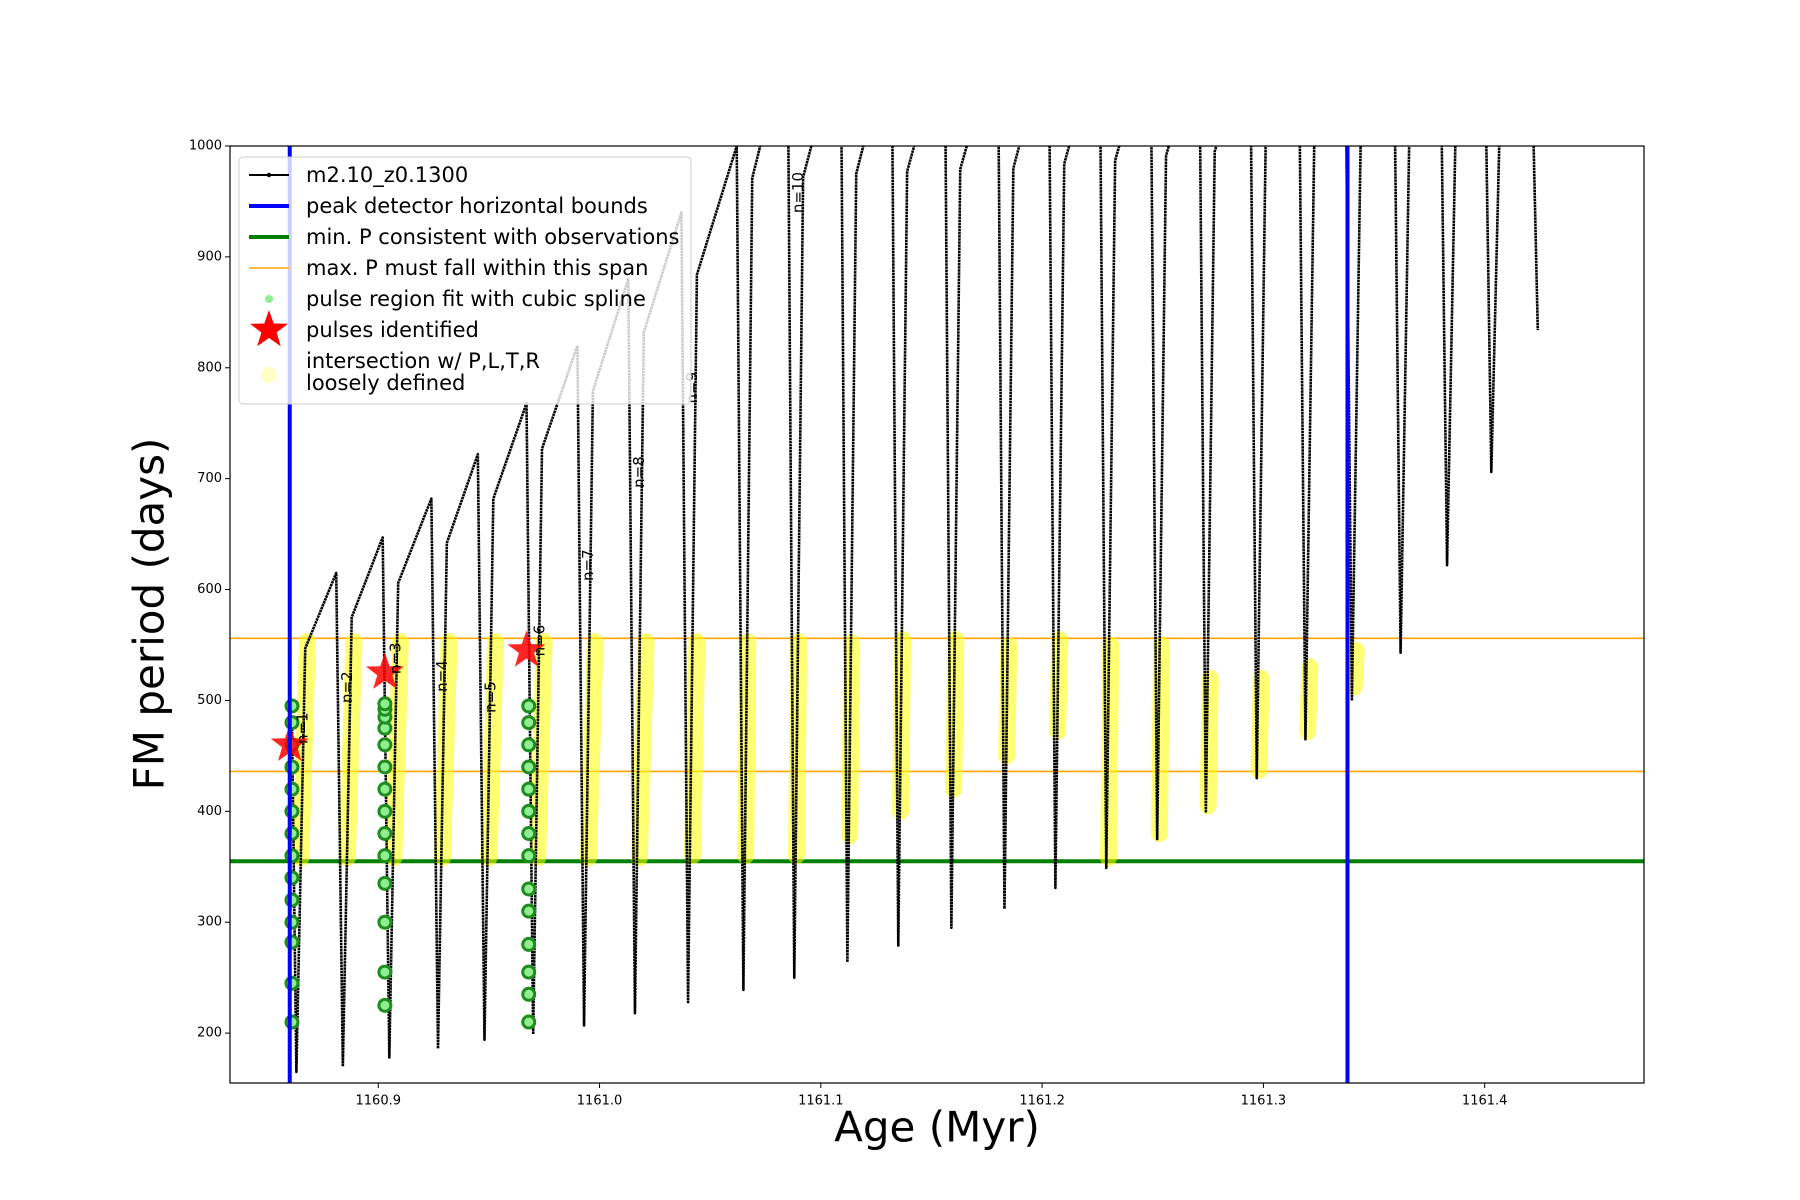 This screenshot has height=1200, width=1800. Describe the element at coordinates (379, 1101) in the screenshot. I see `x-tick-label: 1160.9` at that location.